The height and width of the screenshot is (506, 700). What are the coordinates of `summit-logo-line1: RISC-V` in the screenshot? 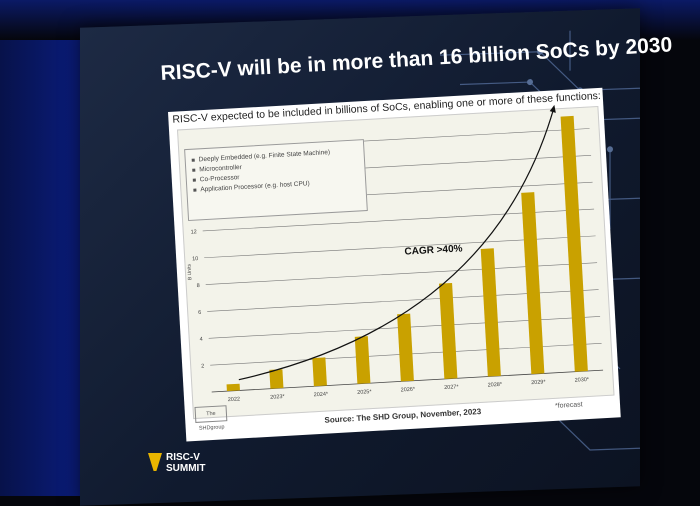 It's located at (183, 457).